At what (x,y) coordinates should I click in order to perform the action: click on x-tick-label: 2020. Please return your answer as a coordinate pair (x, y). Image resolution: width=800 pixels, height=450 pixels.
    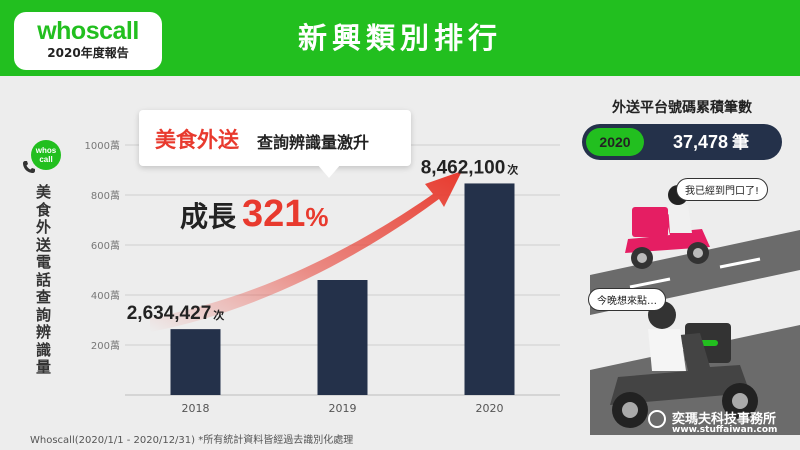
    Looking at the image, I should click on (490, 408).